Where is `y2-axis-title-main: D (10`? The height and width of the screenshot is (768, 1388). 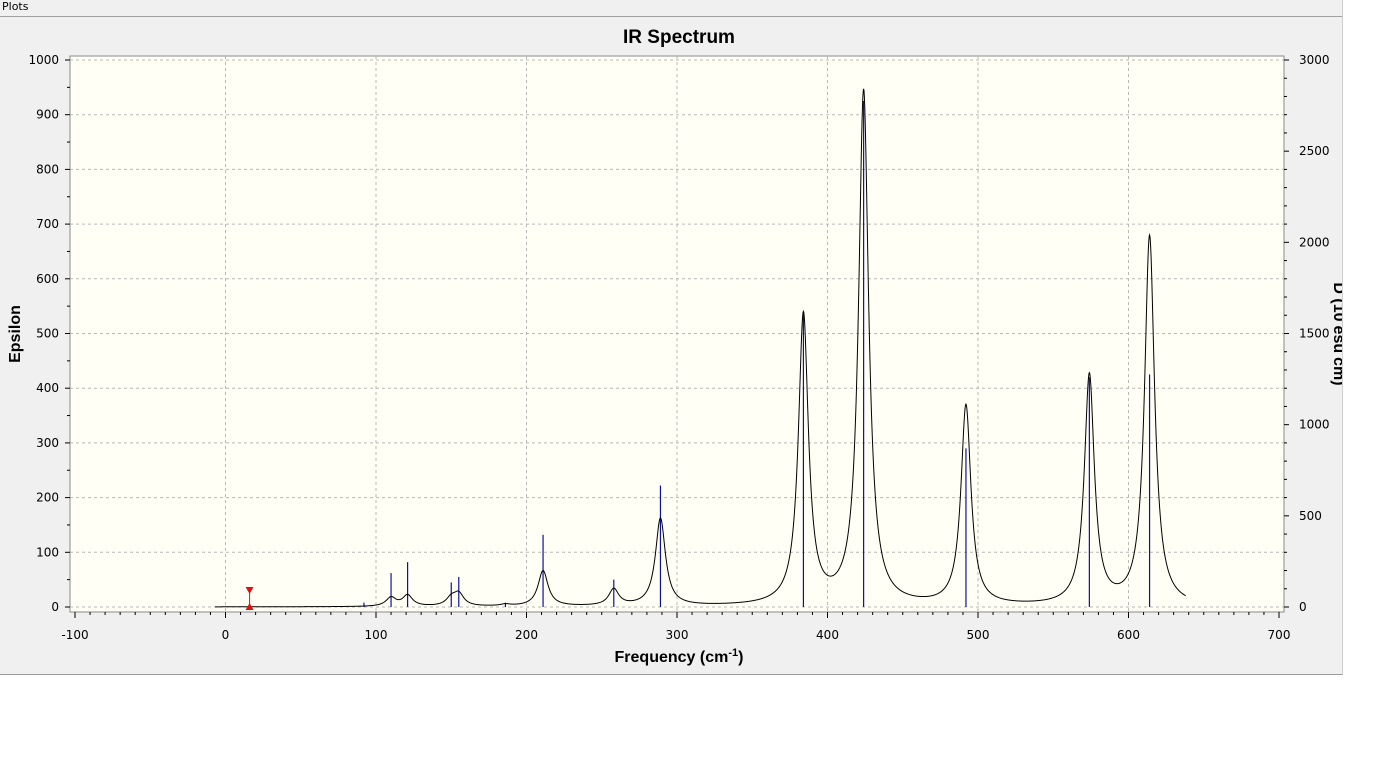
y2-axis-title-main: D (10 is located at coordinates (1336, 301).